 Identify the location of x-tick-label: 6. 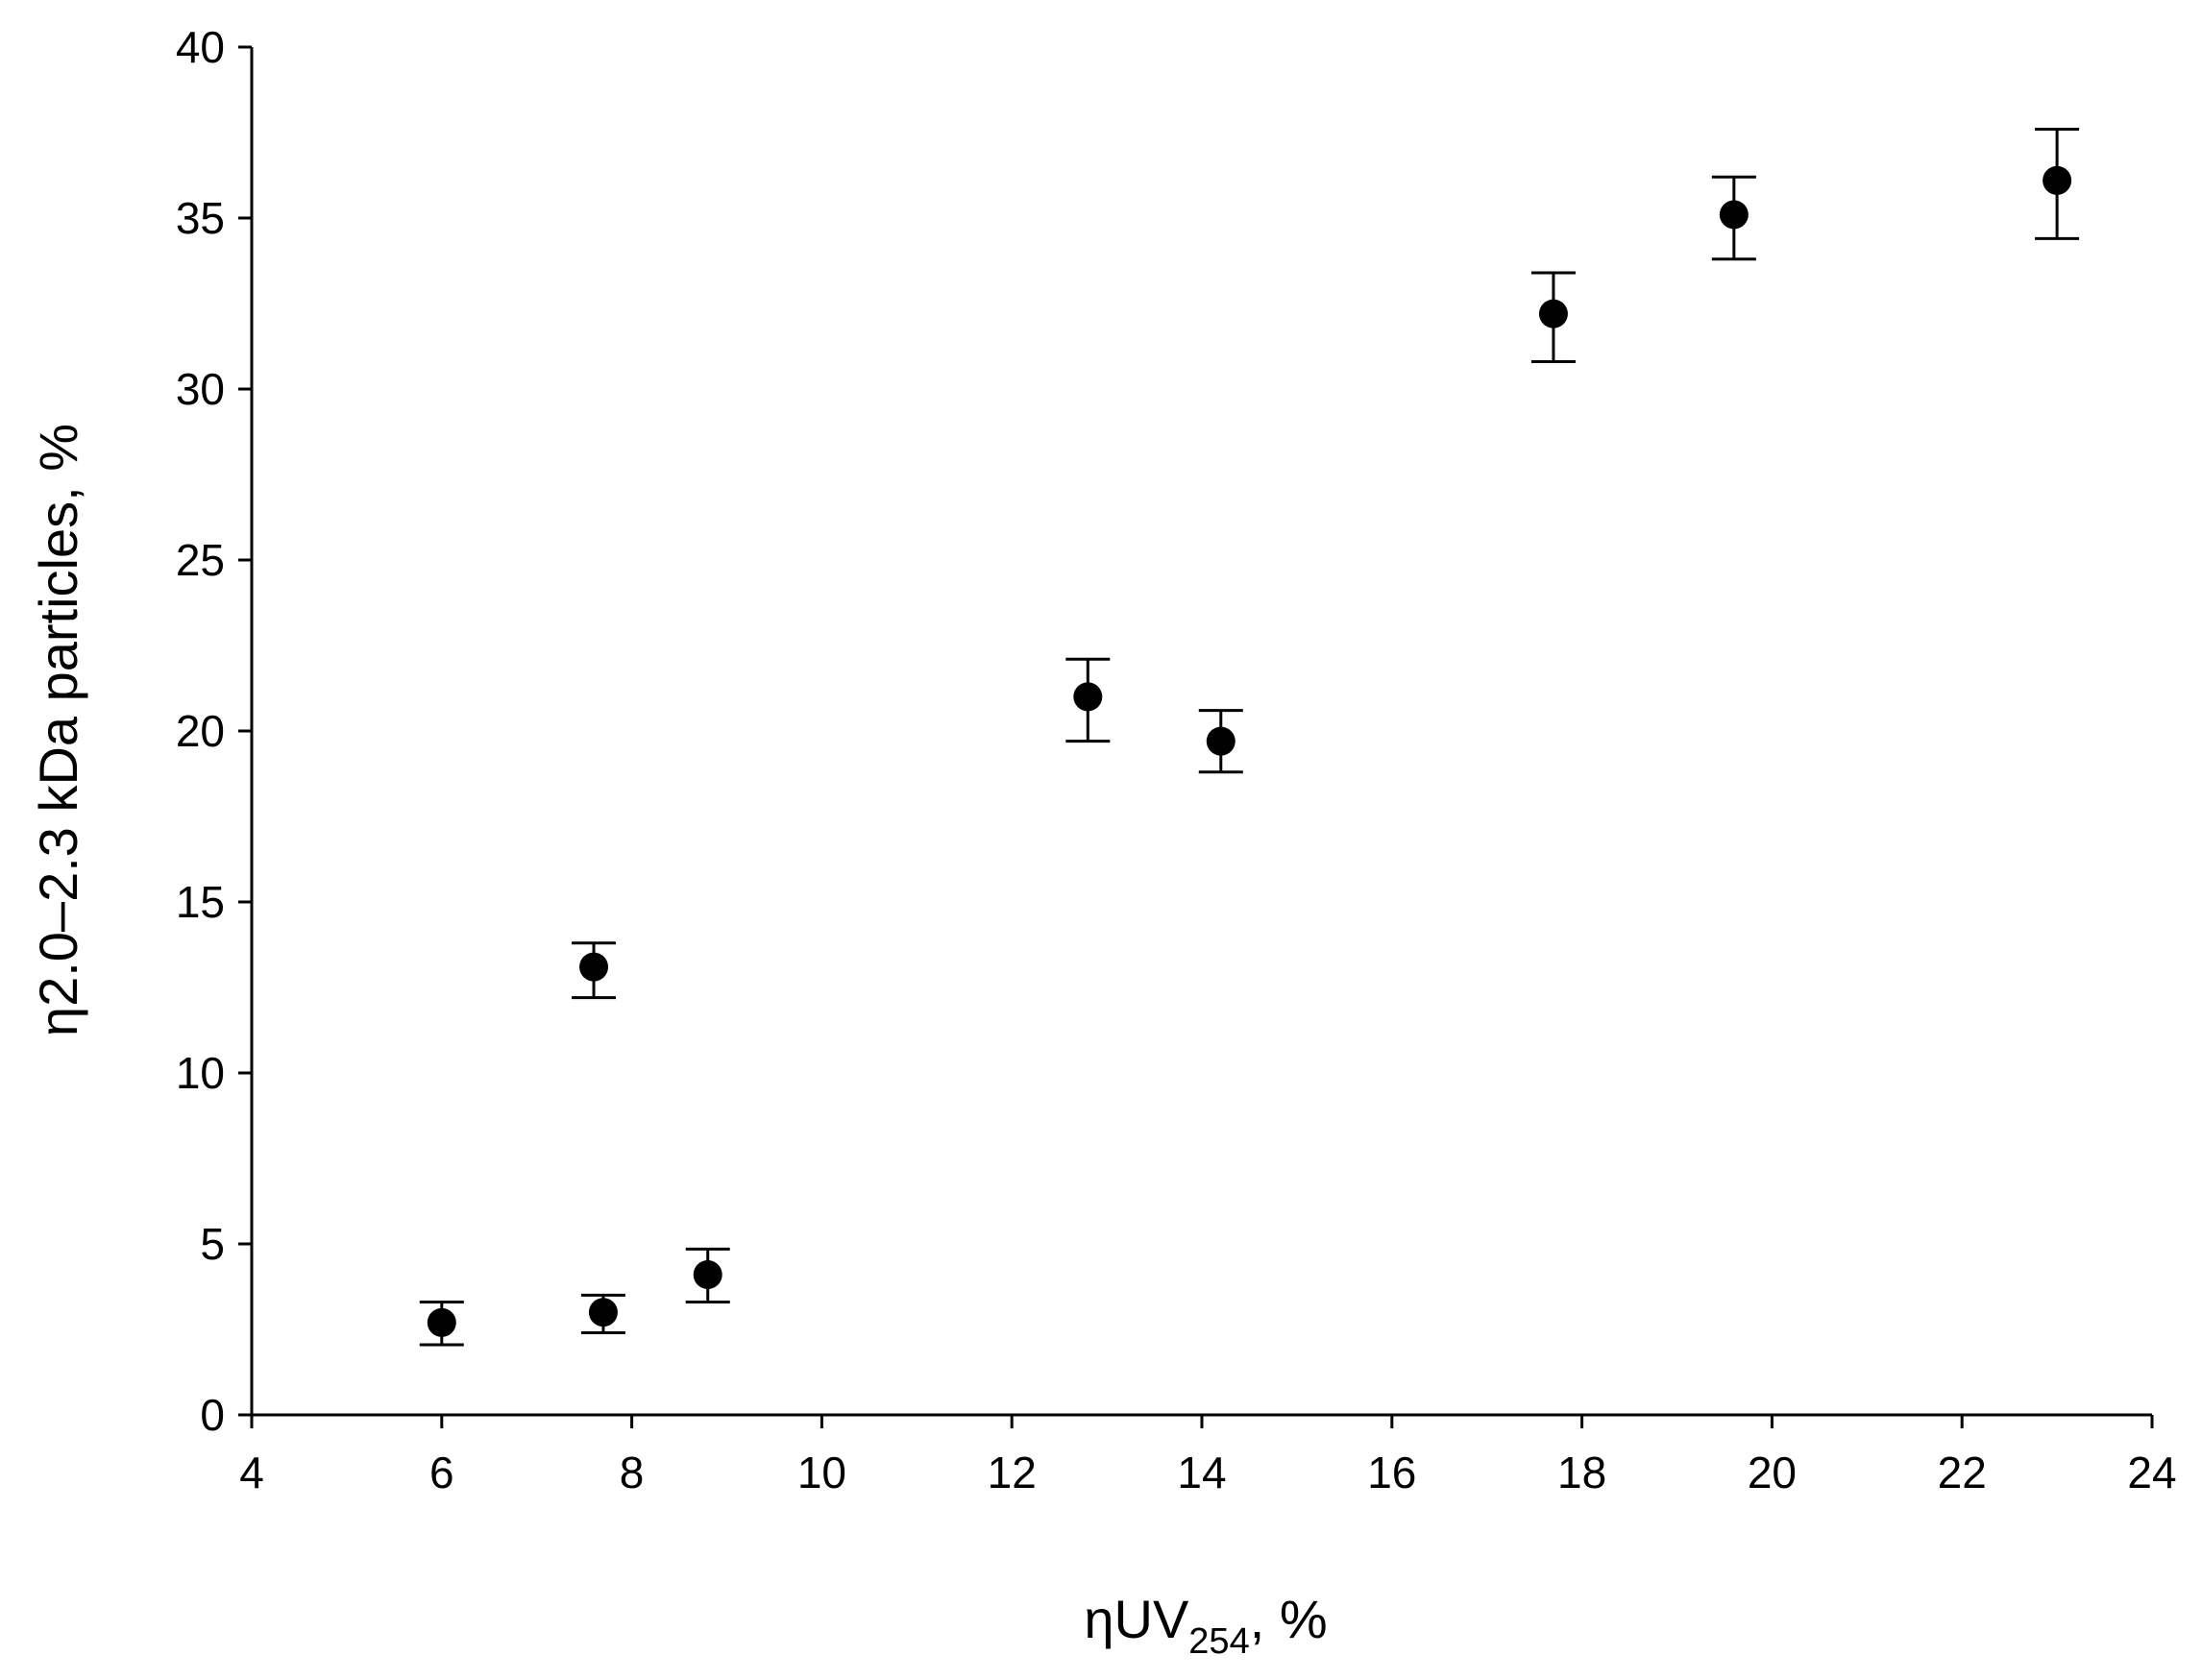
(442, 1472).